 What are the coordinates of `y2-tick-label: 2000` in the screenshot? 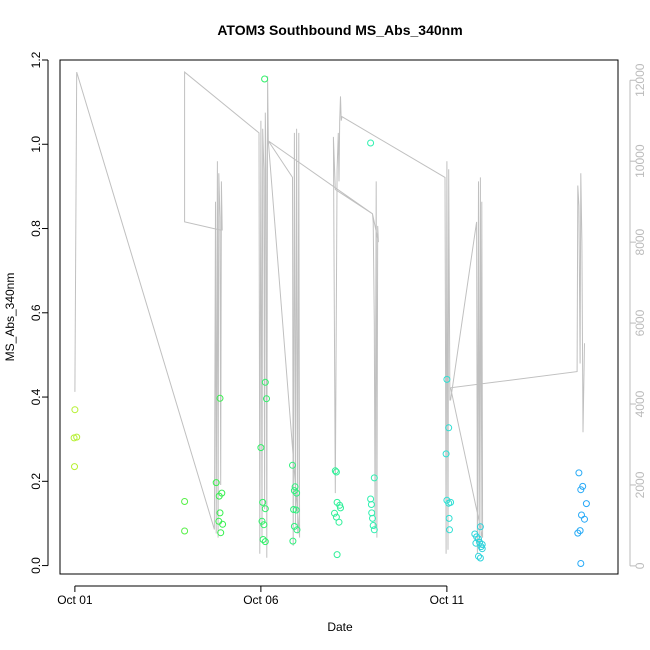 It's located at (640, 484).